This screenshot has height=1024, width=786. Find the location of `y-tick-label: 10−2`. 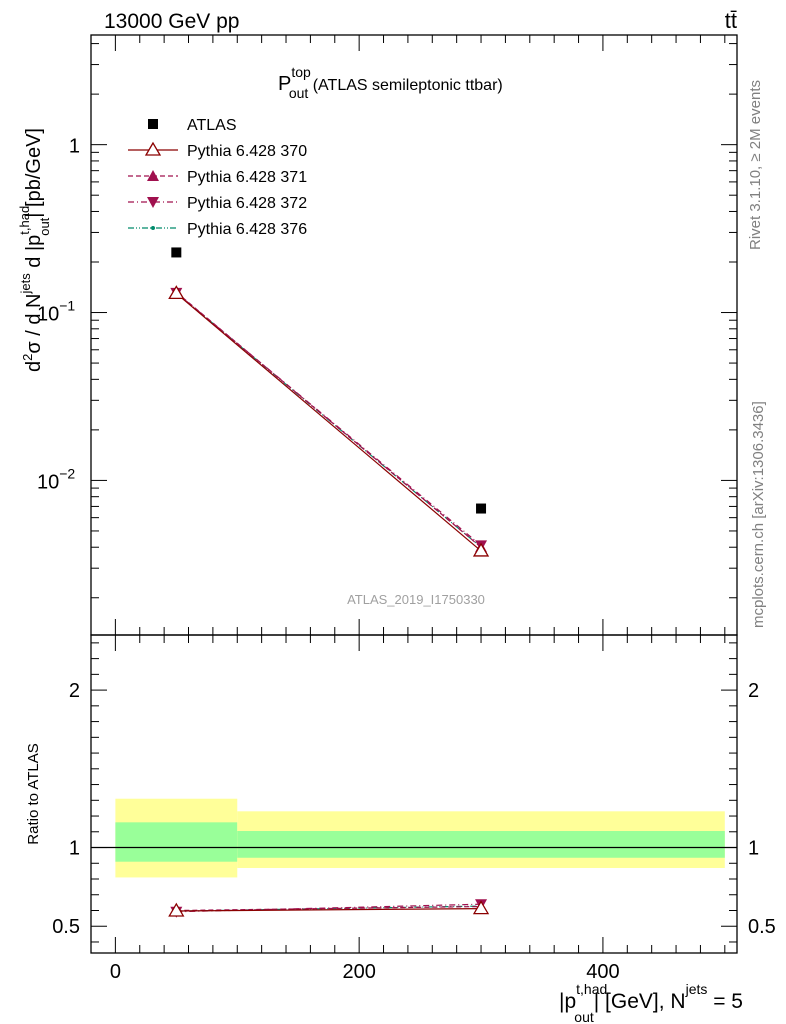

y-tick-label: 10−2 is located at coordinates (56, 479).